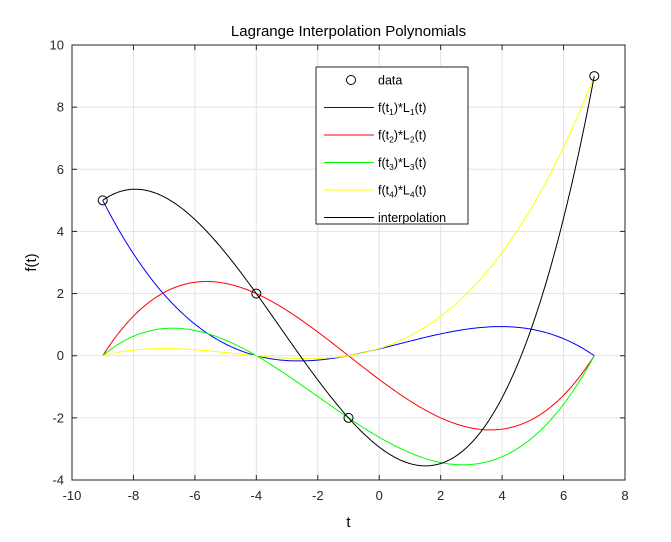 This screenshot has width=671, height=542. What do you see at coordinates (412, 218) in the screenshot?
I see `legend-label: interpolation` at bounding box center [412, 218].